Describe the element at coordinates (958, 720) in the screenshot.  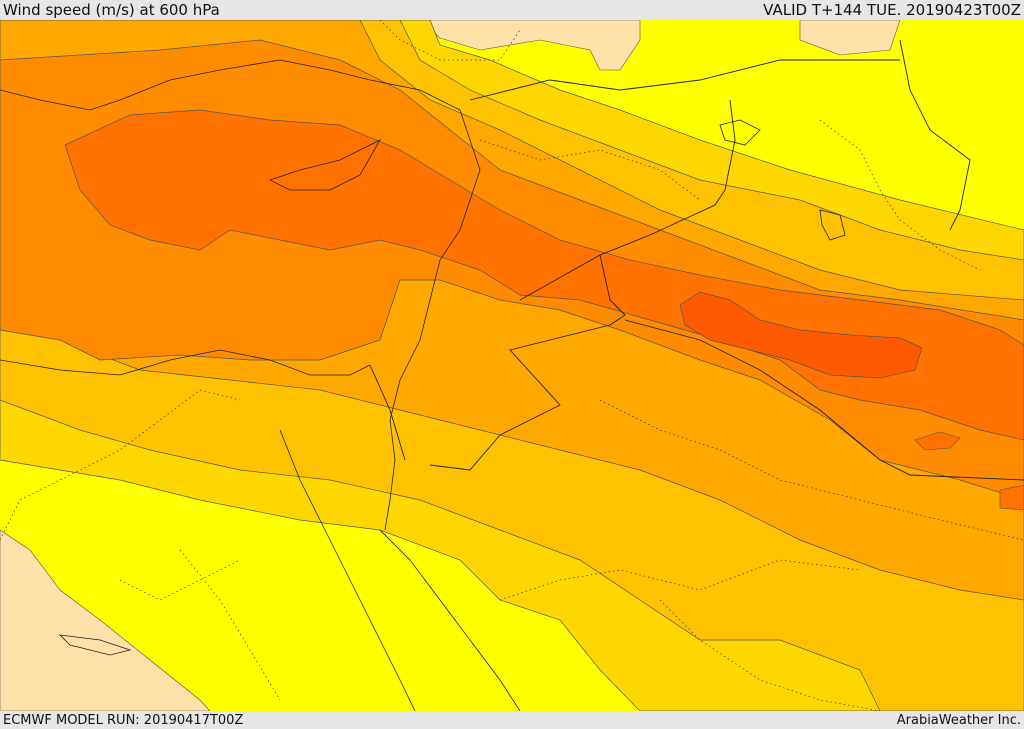
I see `credit: ArabiaWeather Inc.` at that location.